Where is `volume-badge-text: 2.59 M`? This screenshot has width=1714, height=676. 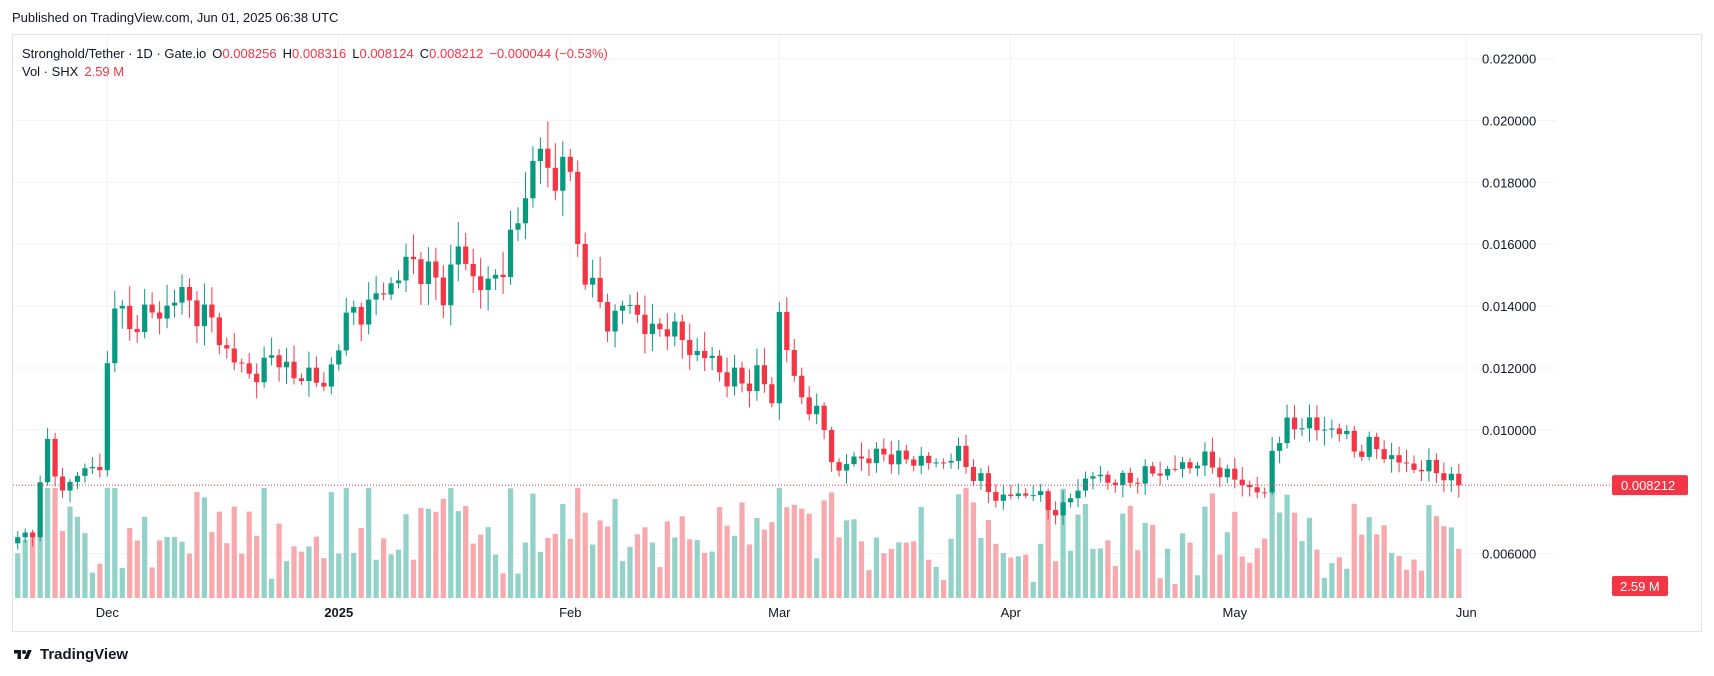 volume-badge-text: 2.59 M is located at coordinates (1640, 586).